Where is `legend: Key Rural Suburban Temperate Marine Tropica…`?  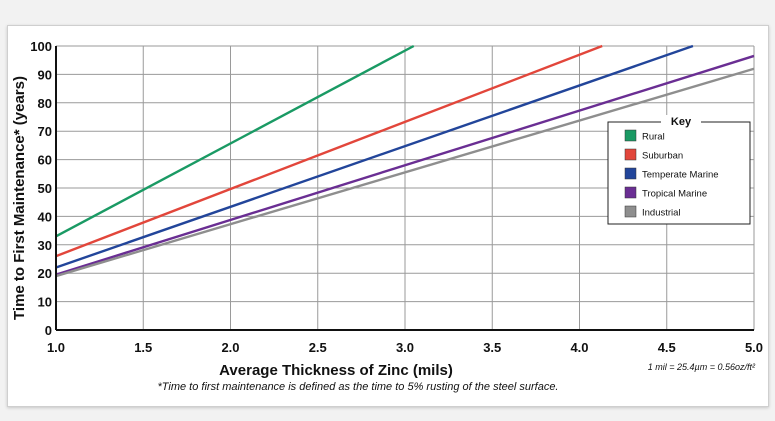
legend: Key Rural Suburban Temperate Marine Tropica… is located at coordinates (679, 170).